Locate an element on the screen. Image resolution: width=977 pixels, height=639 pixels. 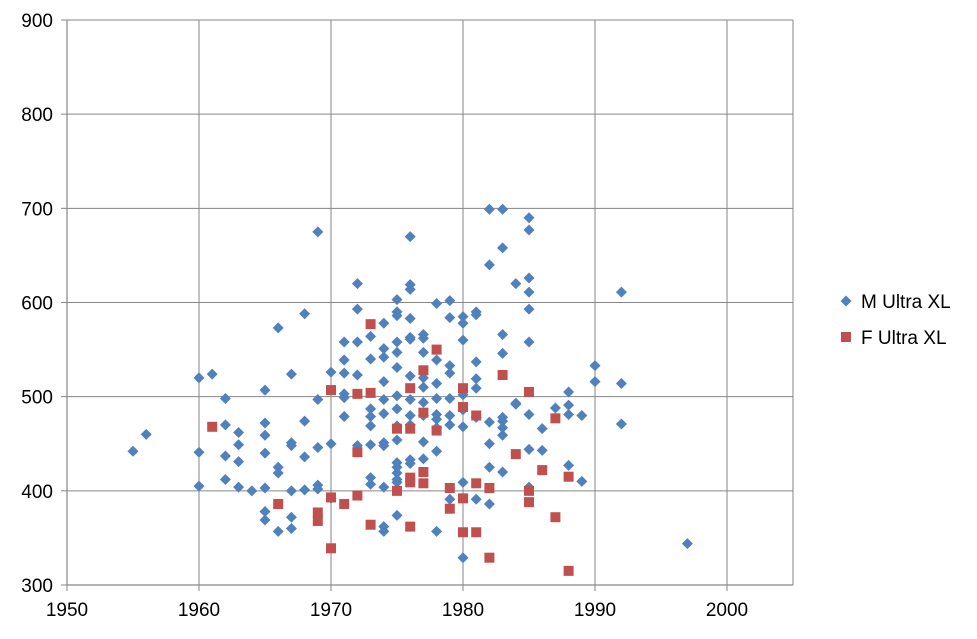
y-tick-label: 700 is located at coordinates (37, 209).